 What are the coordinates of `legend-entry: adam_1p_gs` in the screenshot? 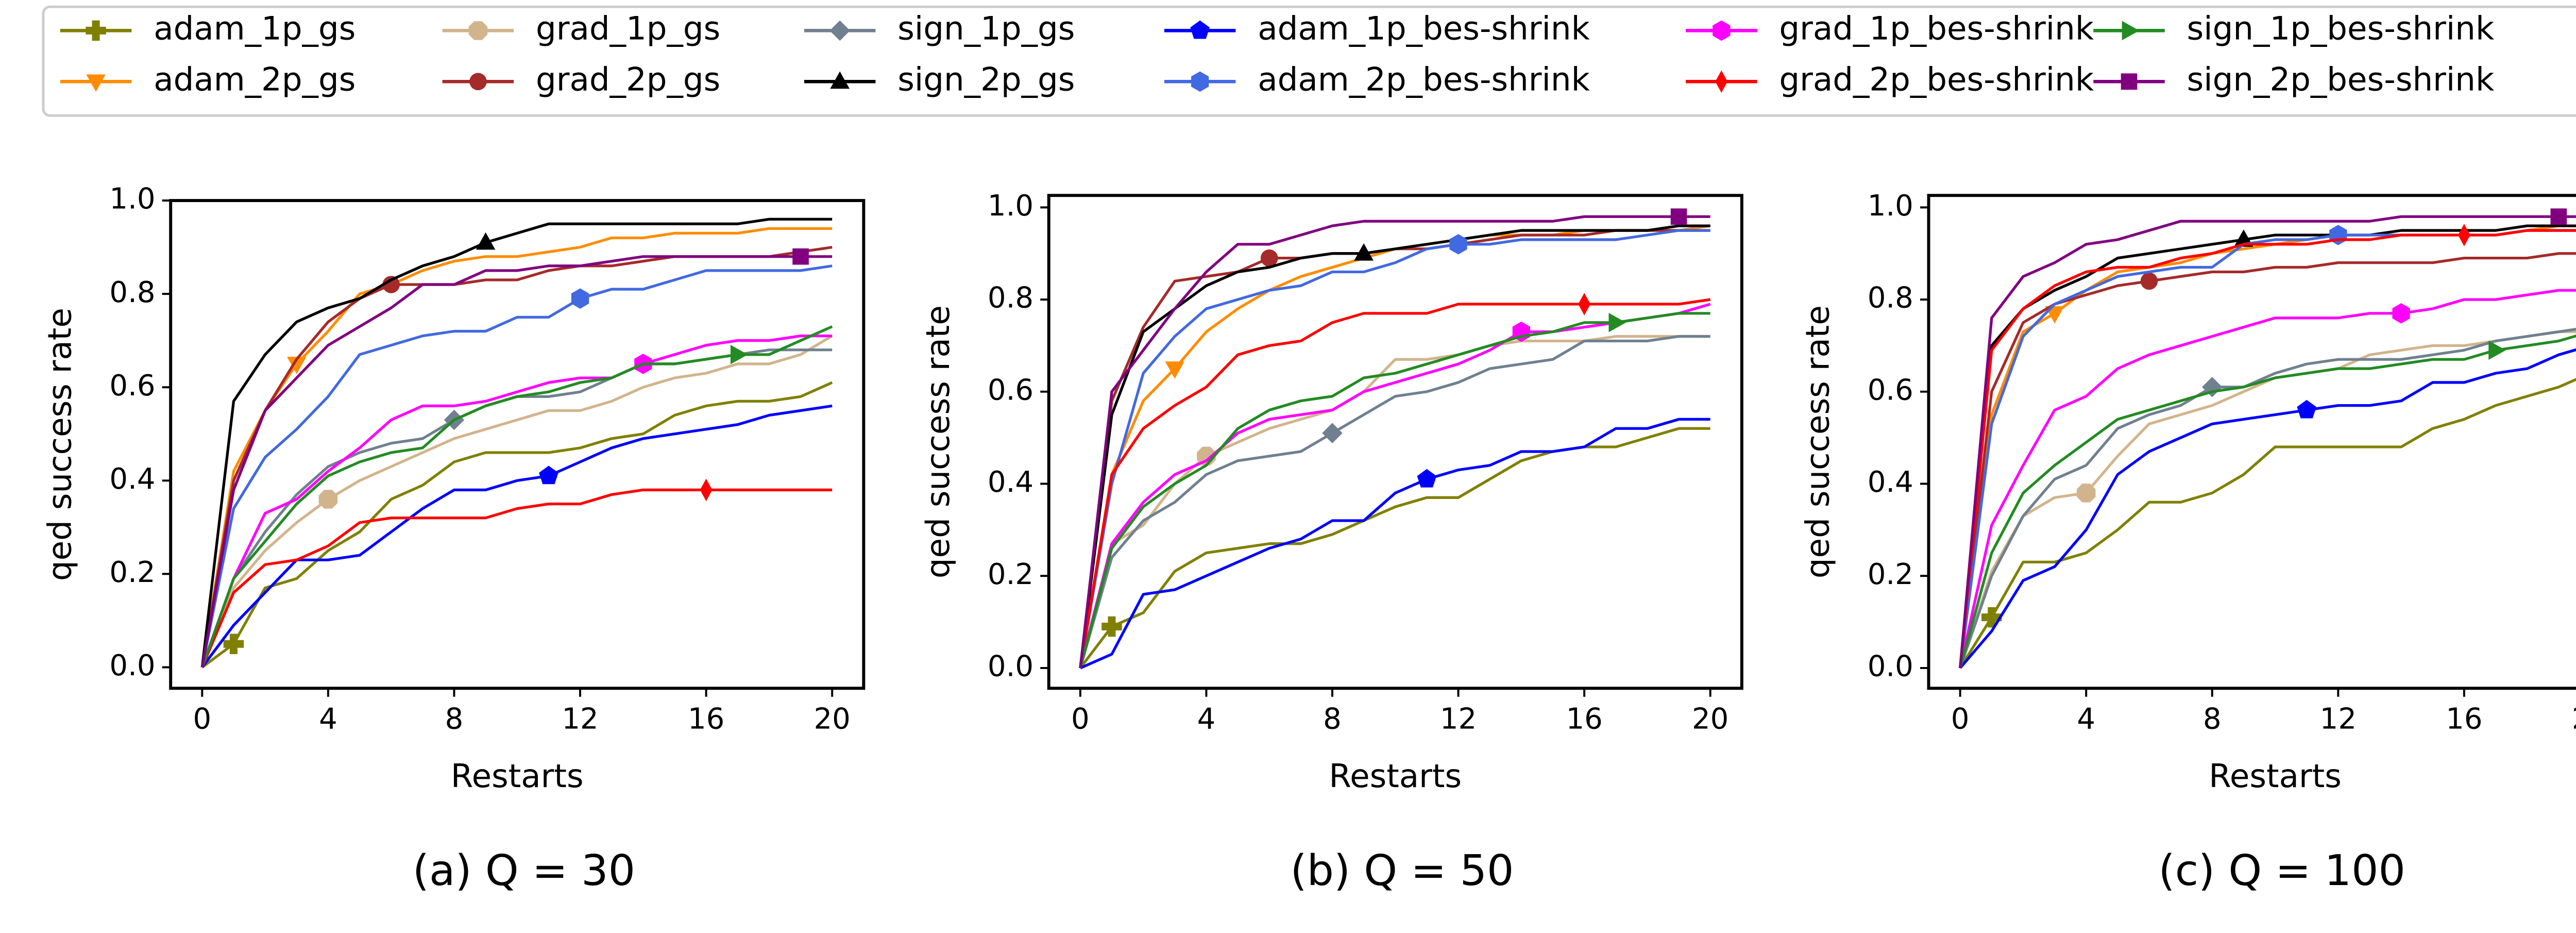 It's located at (207, 28).